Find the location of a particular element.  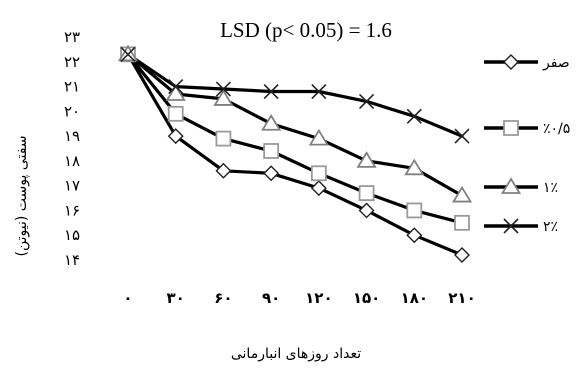

y-tick-label: ۲۳ is located at coordinates (72, 37).